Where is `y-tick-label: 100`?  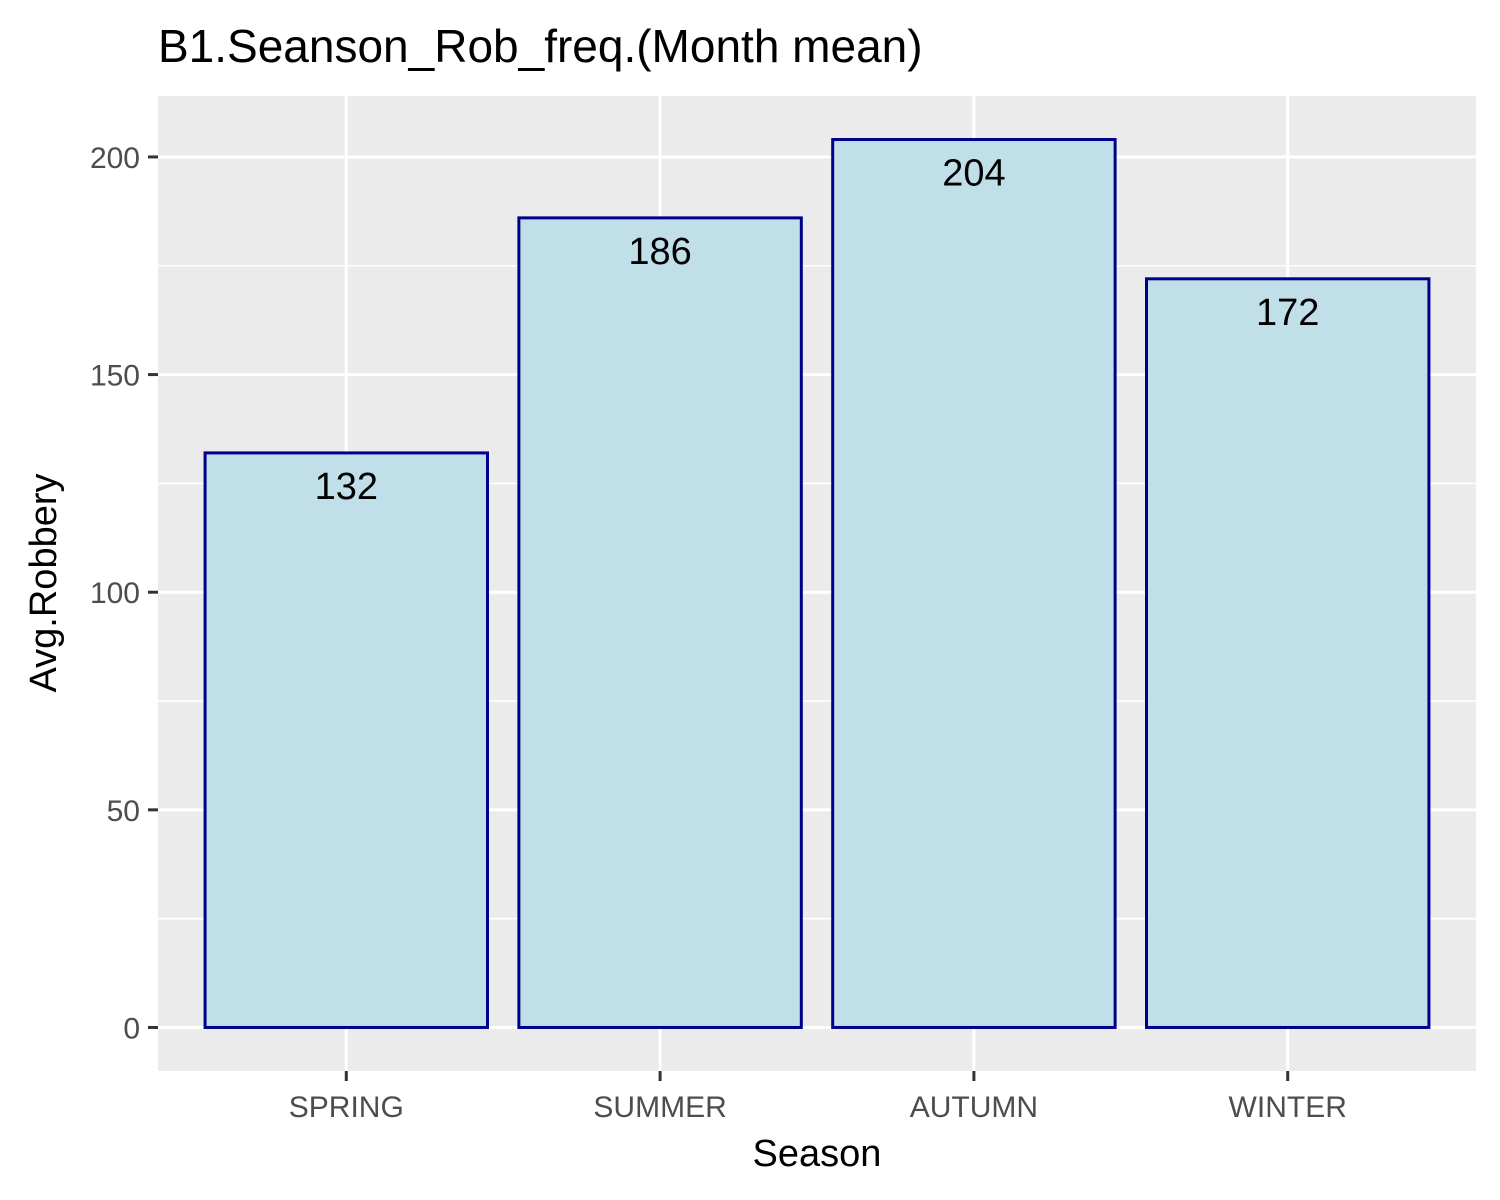 y-tick-label: 100 is located at coordinates (115, 593).